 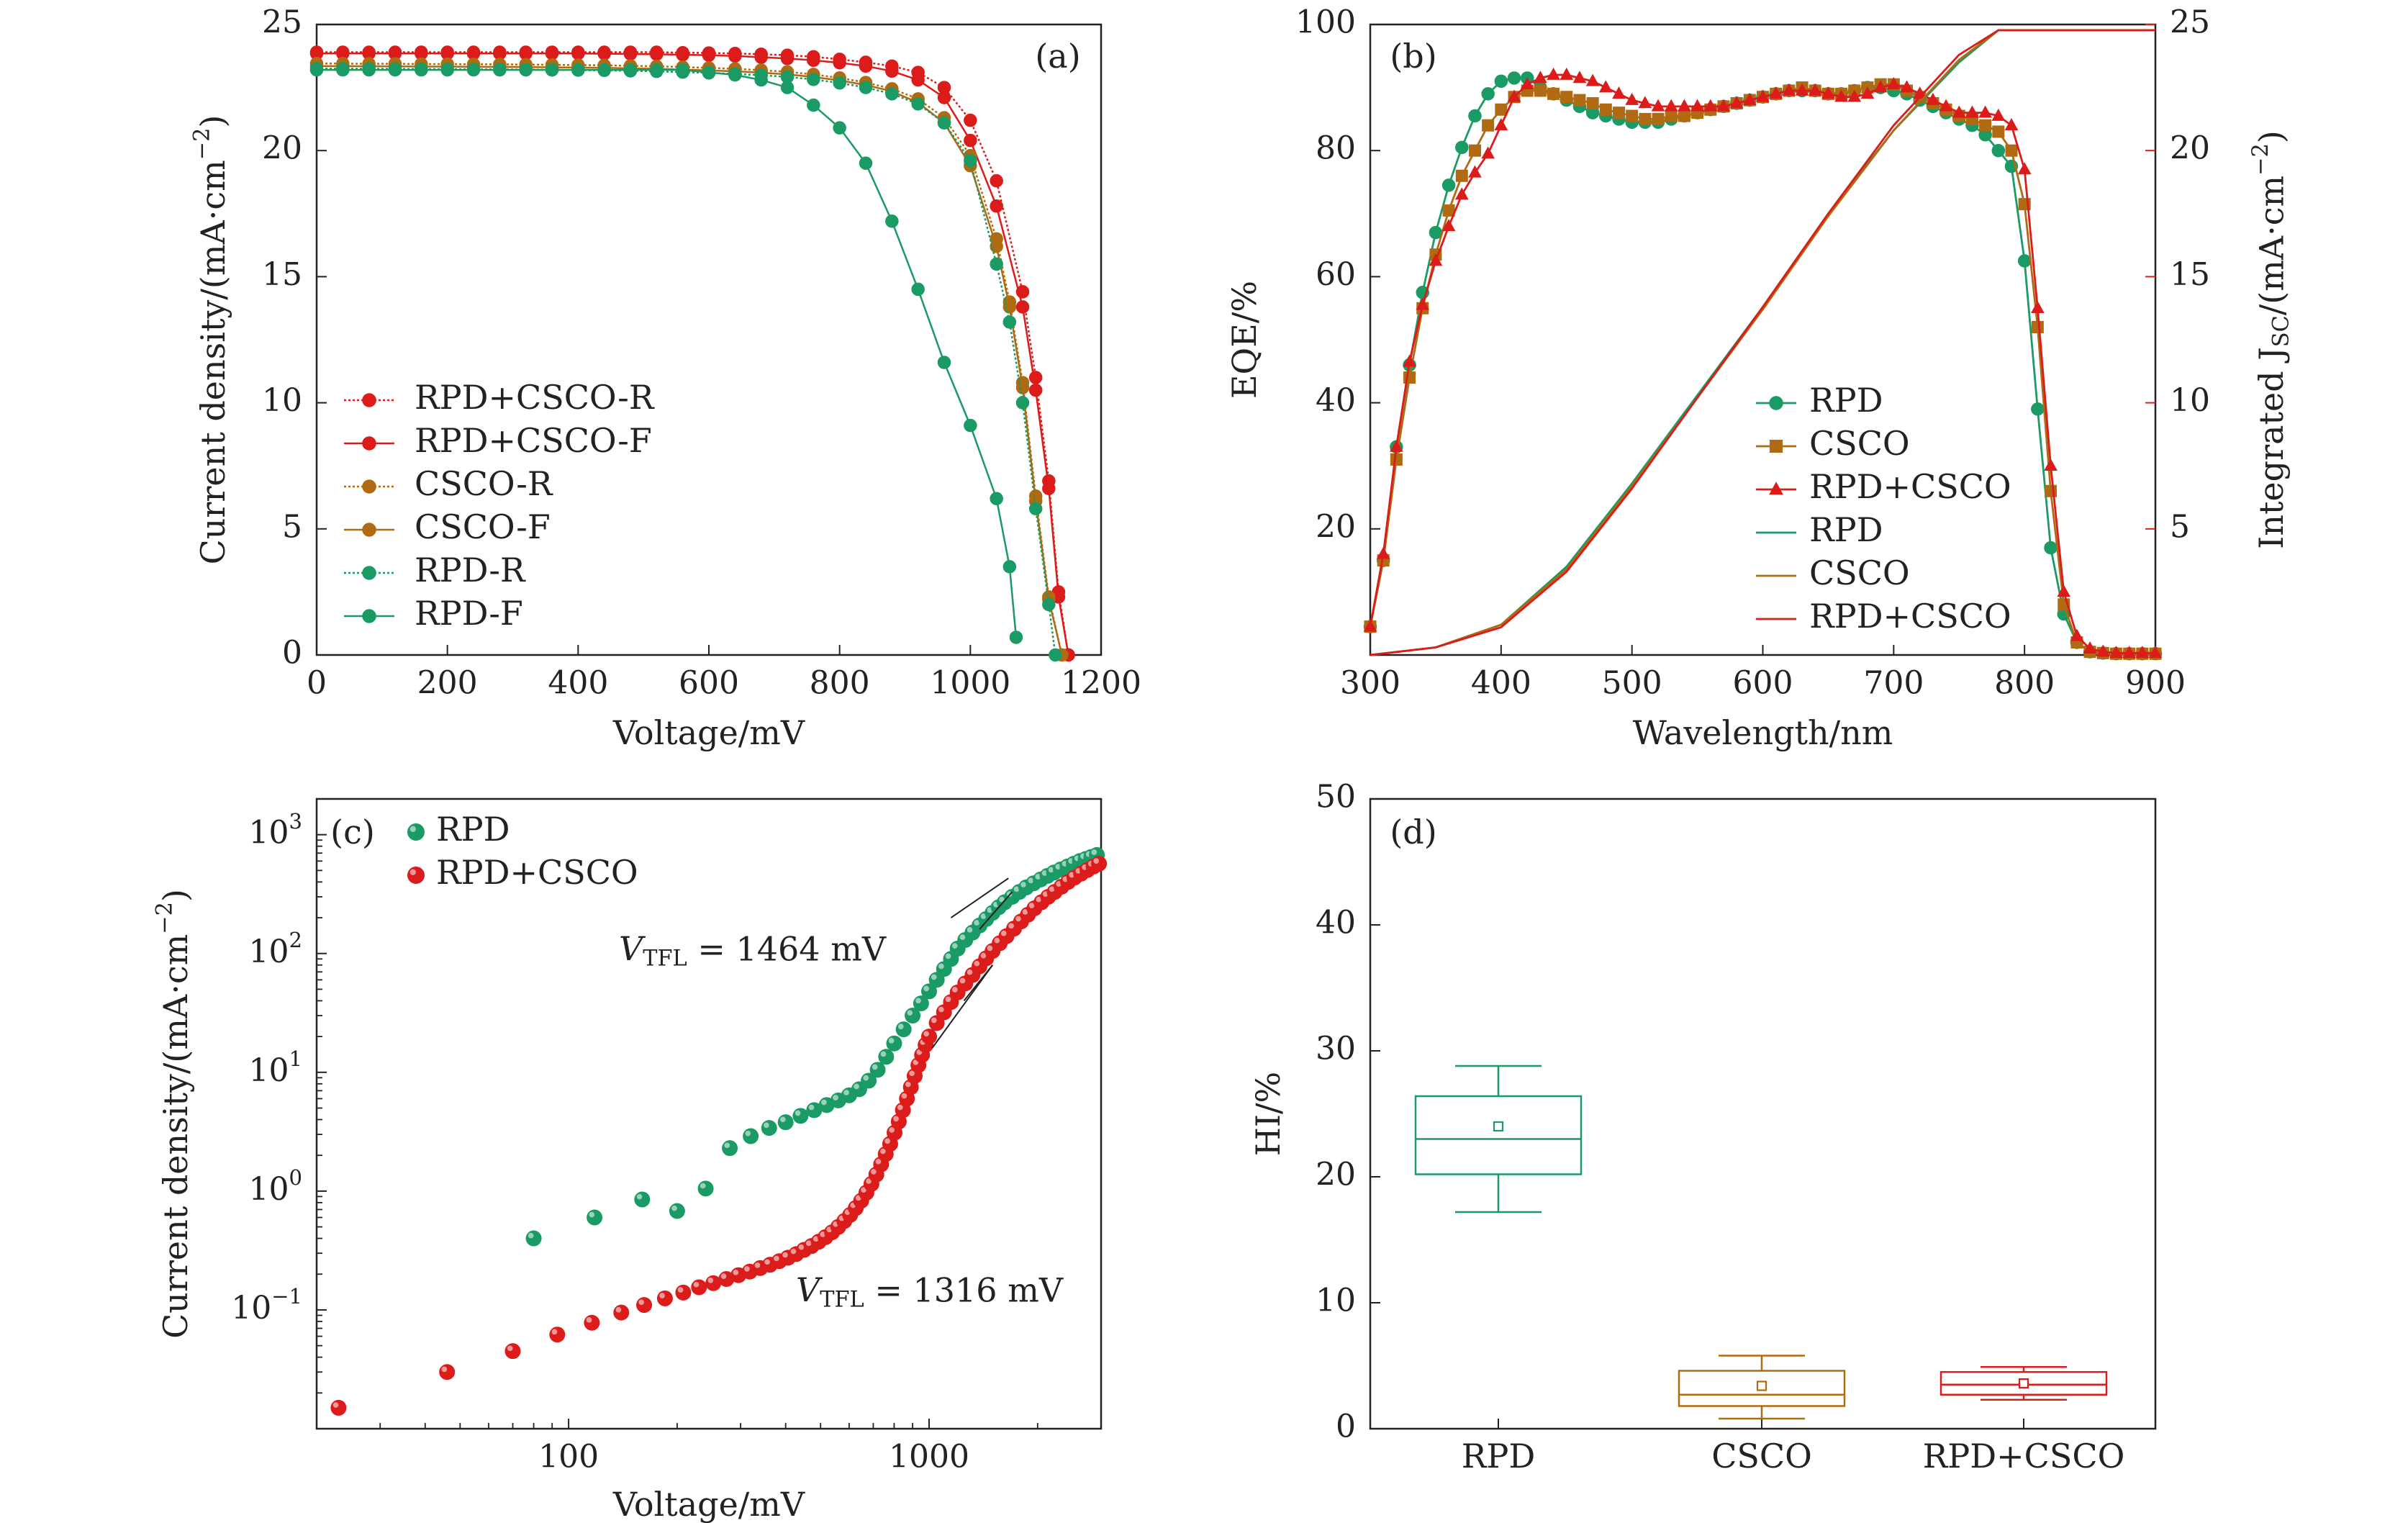 I want to click on panel-d-ytick-label: 10, so click(x=1336, y=1301).